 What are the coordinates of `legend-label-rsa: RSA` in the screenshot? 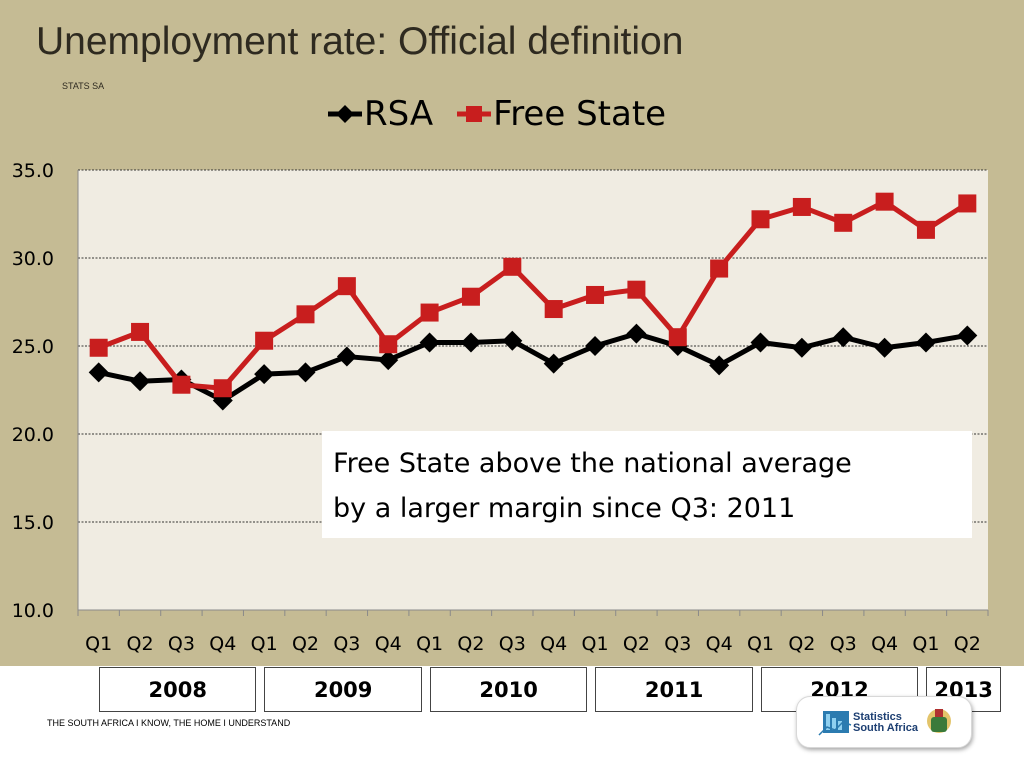 It's located at (399, 114).